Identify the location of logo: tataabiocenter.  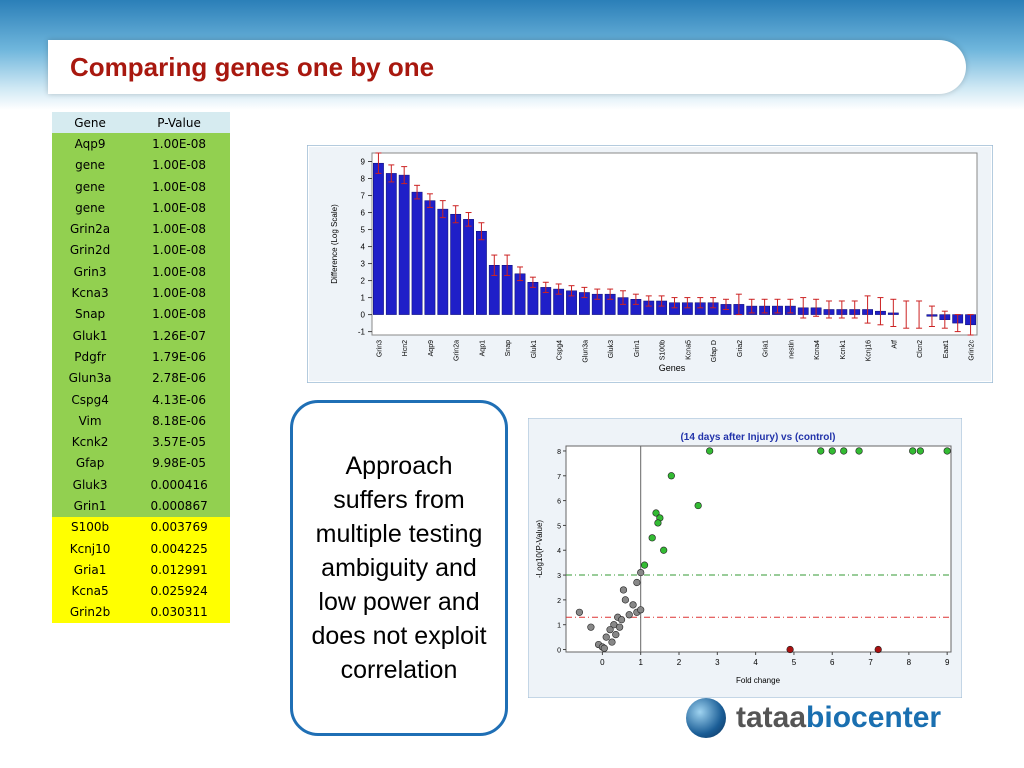
(813, 718).